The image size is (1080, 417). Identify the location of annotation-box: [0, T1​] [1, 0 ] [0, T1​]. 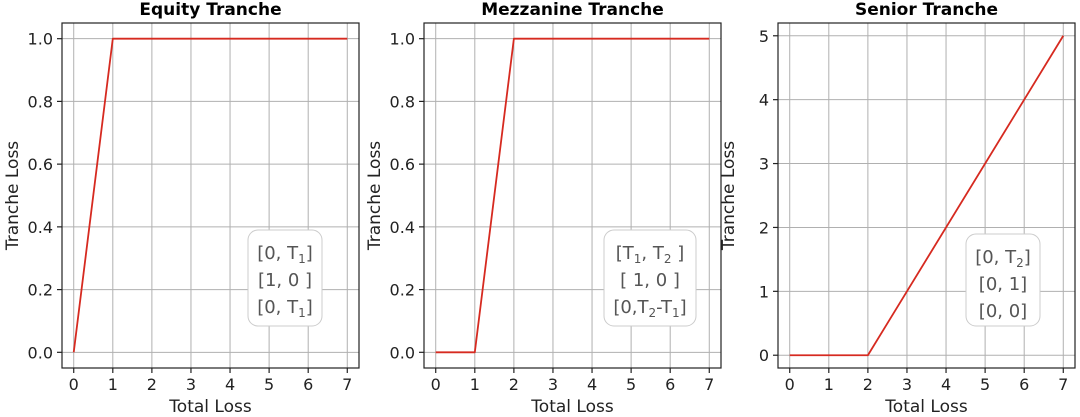
(285, 278).